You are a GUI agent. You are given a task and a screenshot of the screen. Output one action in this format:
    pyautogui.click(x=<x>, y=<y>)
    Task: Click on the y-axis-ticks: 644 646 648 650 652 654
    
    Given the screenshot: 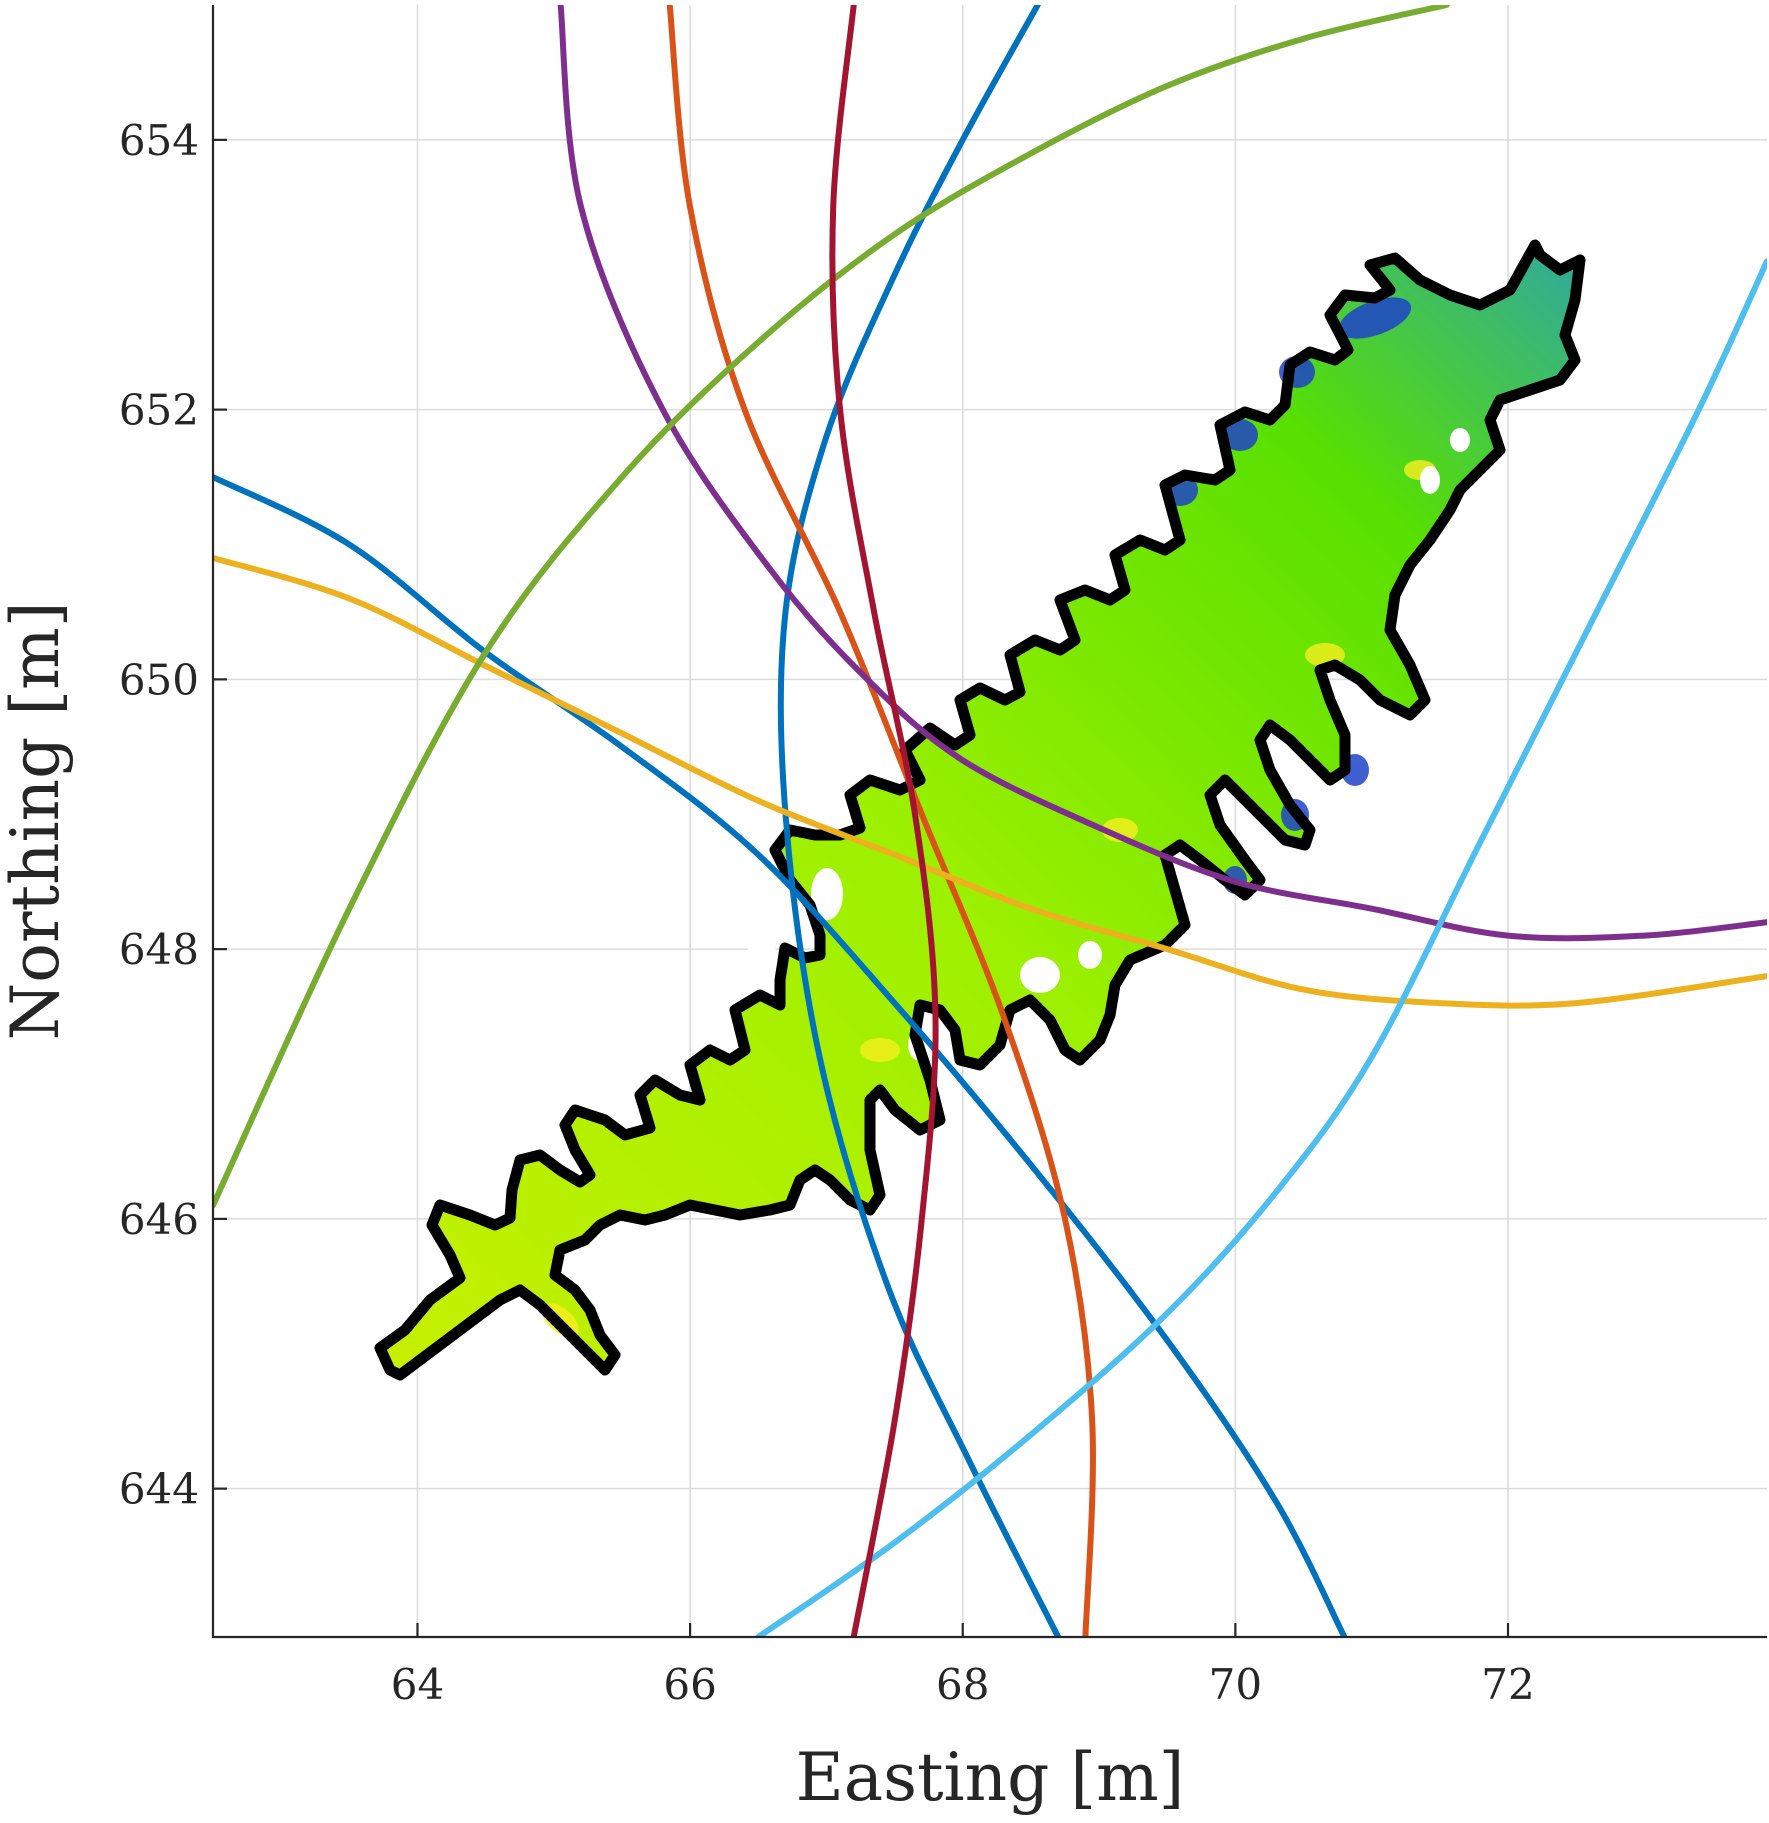 What is the action you would take?
    pyautogui.click(x=173, y=815)
    